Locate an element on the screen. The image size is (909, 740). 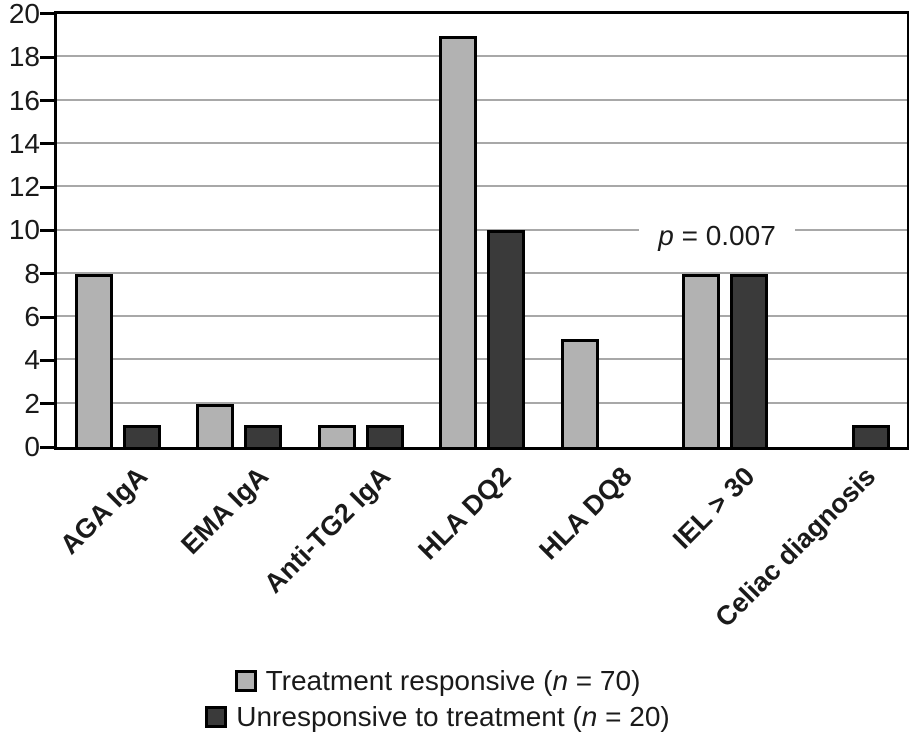
legend-item-treatment-responsive: Treatment responsive (n = 70) is located at coordinates (437, 681).